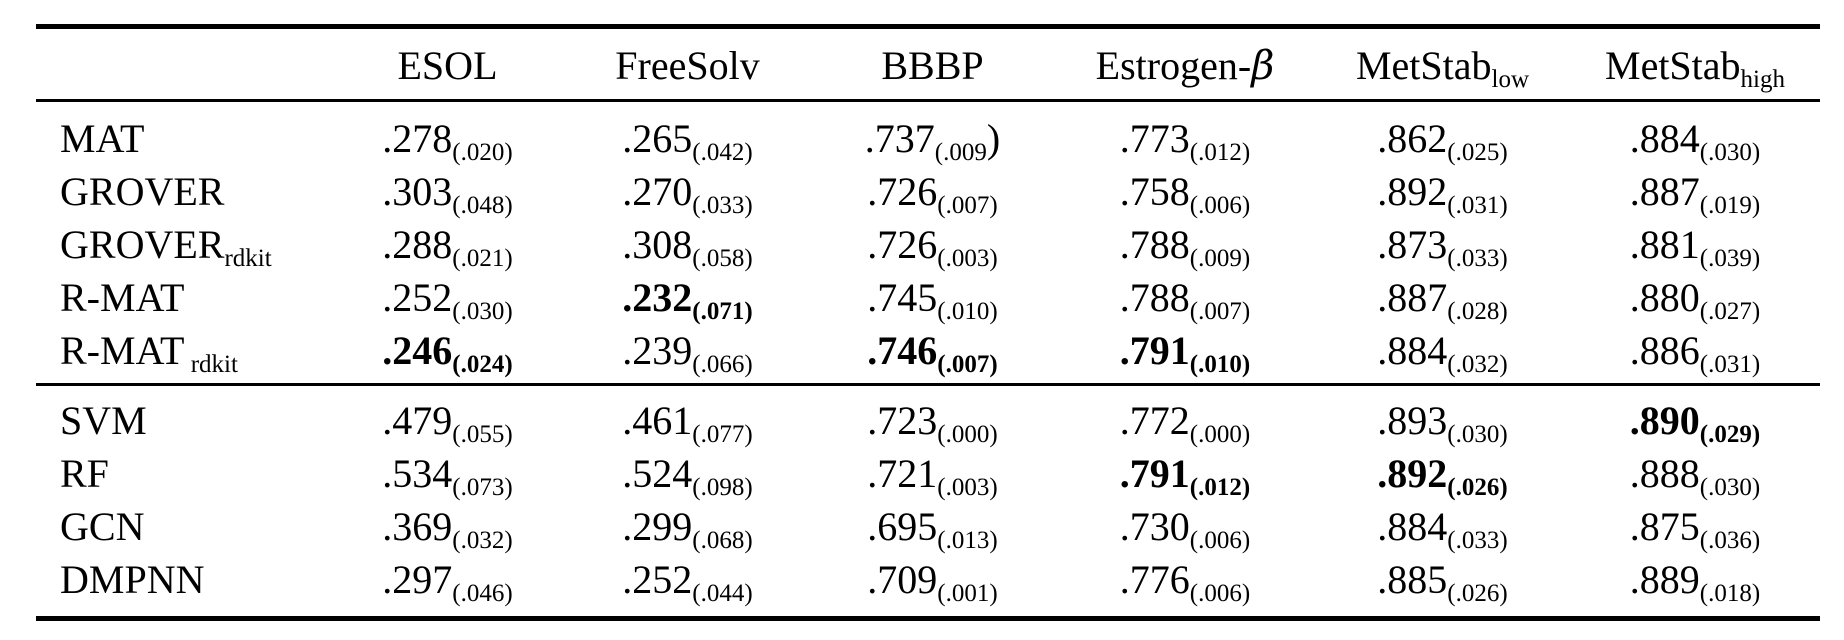 This screenshot has height=640, width=1844. What do you see at coordinates (1154, 244) in the screenshot?
I see `metric-value: .788` at bounding box center [1154, 244].